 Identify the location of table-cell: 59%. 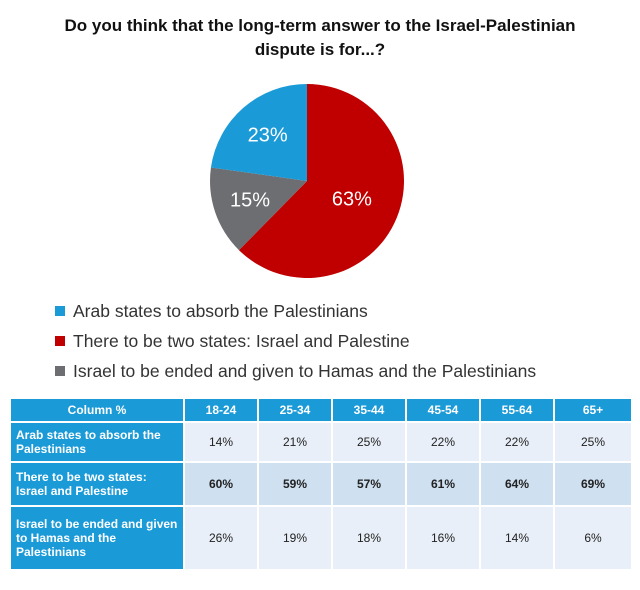
(295, 484).